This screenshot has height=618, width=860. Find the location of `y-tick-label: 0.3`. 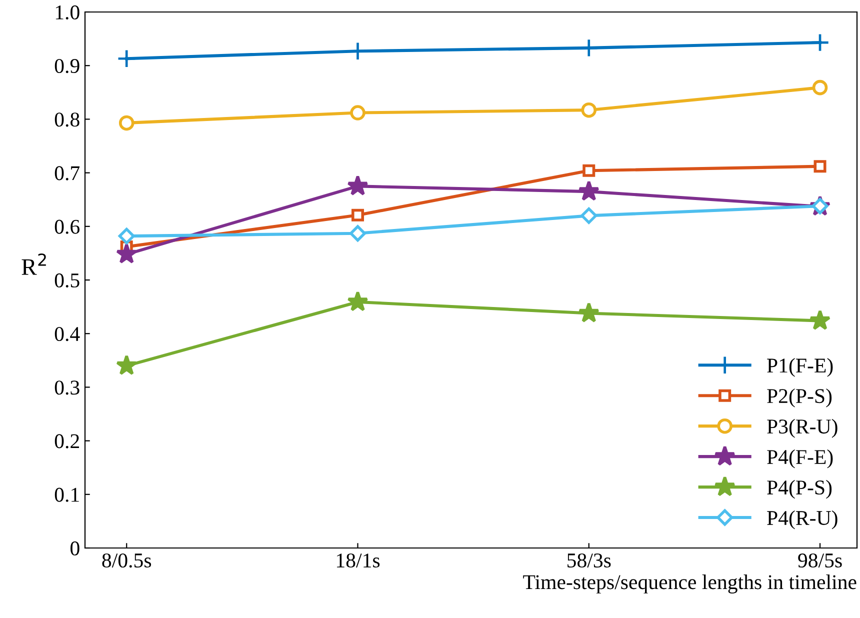

y-tick-label: 0.3 is located at coordinates (67, 387).